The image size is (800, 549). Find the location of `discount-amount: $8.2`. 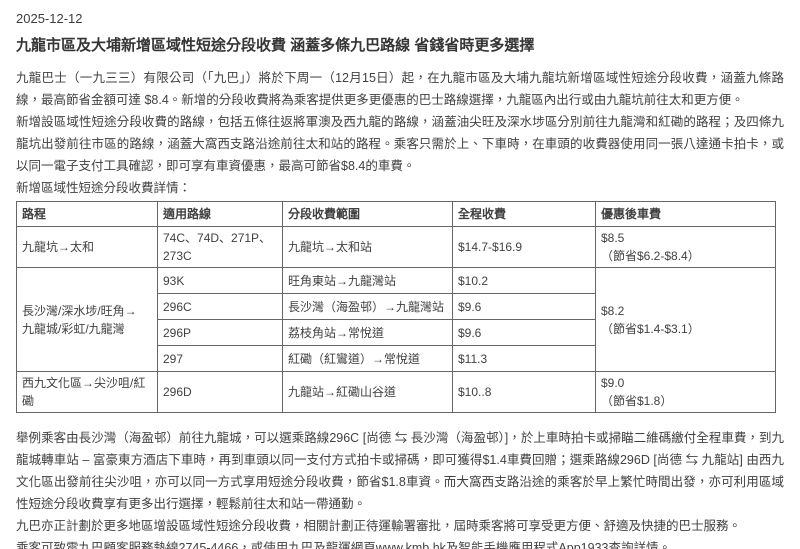

discount-amount: $8.2 is located at coordinates (613, 310).